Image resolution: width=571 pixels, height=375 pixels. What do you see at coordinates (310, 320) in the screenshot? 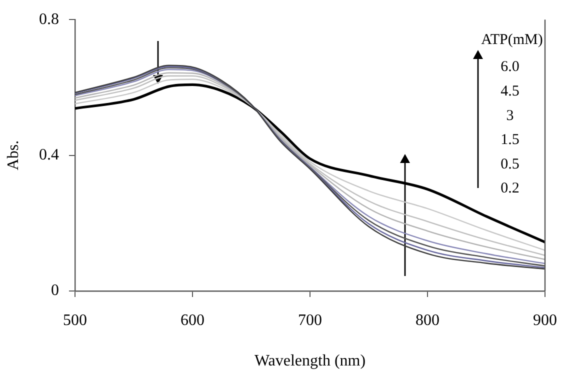
I see `x-tick-label: 700` at bounding box center [310, 320].